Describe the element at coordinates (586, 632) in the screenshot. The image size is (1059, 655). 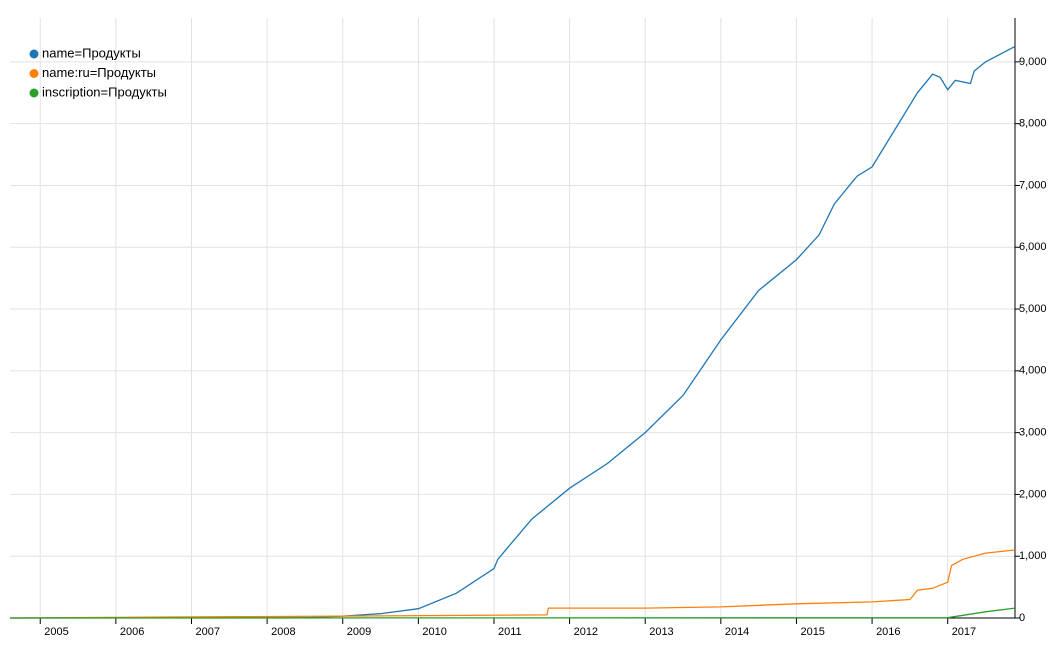
I see `x-tick-label: 2012` at that location.